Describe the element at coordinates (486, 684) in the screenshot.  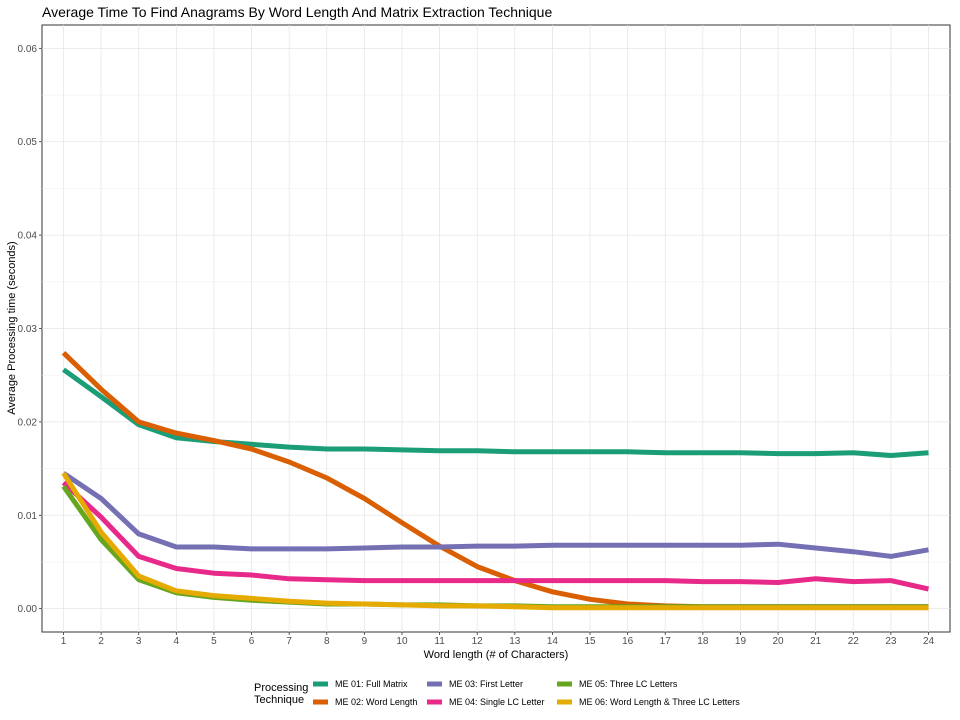
I see `legend-label-me3: ME 03: First Letter` at that location.